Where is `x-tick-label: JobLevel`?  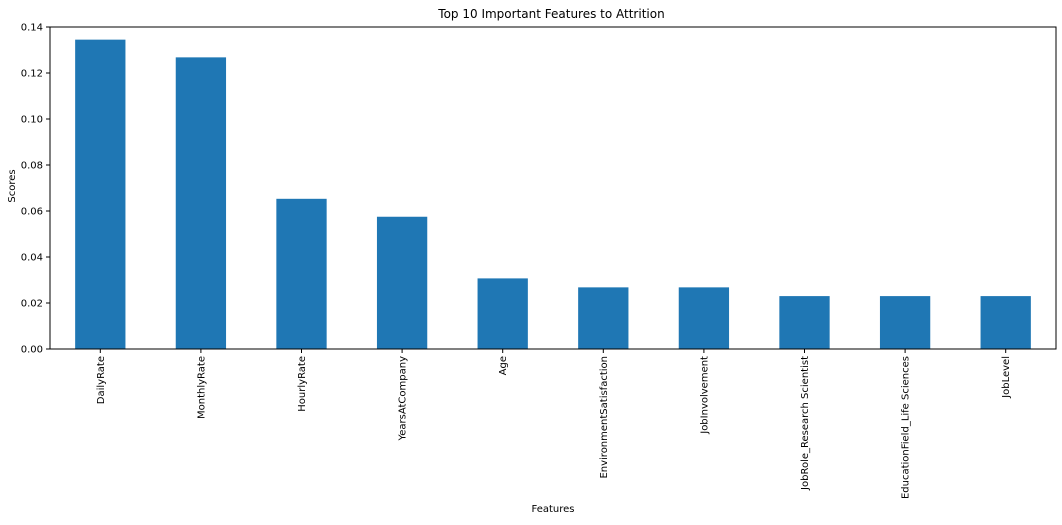 x-tick-label: JobLevel is located at coordinates (1006, 377).